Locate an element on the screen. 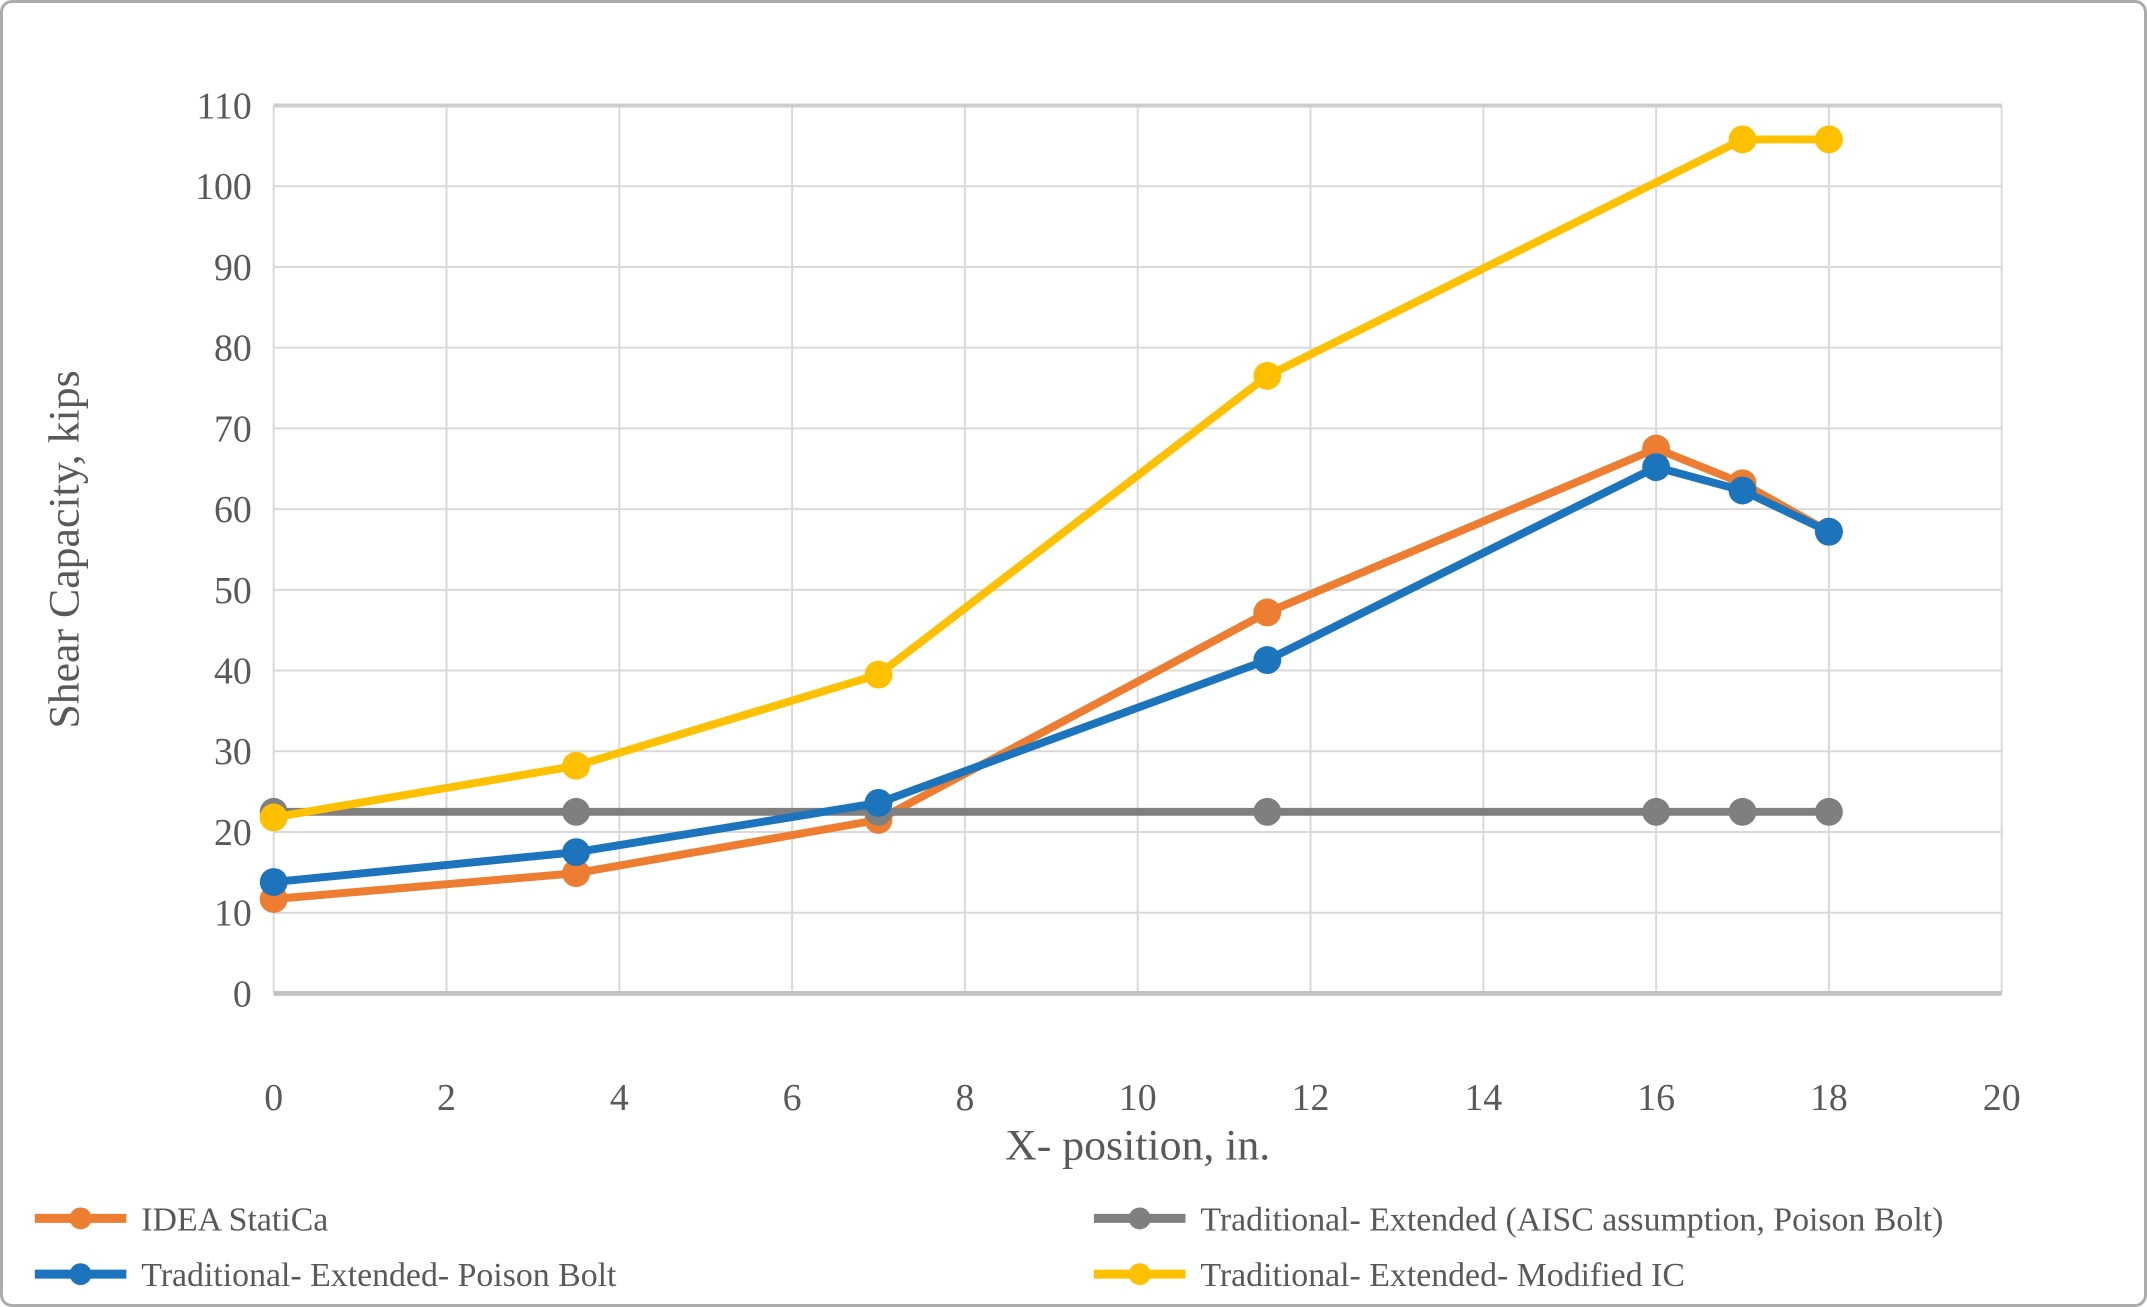 The width and height of the screenshot is (2147, 1307). x-tick-label: 8 is located at coordinates (964, 1098).